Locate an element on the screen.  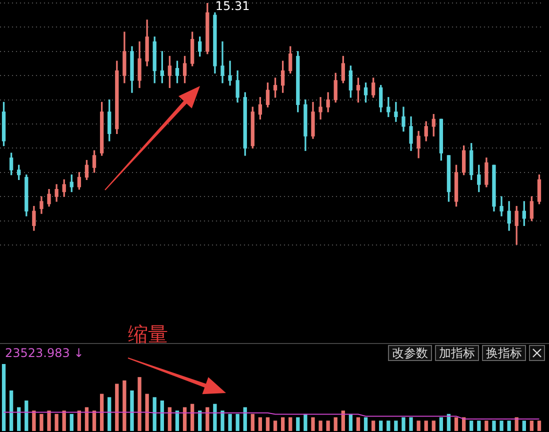
text: 缩量 is located at coordinates (148, 334).